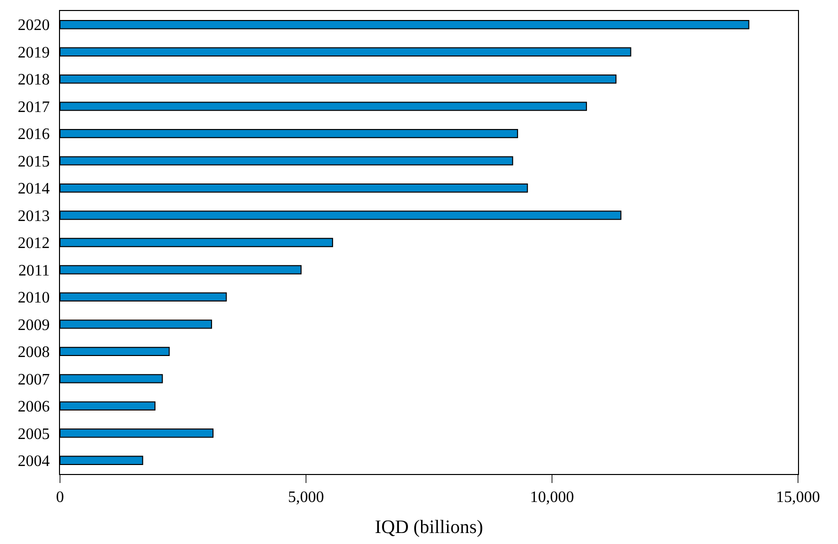 The width and height of the screenshot is (838, 544). What do you see at coordinates (34, 325) in the screenshot?
I see `y-tick-label: 2009` at bounding box center [34, 325].